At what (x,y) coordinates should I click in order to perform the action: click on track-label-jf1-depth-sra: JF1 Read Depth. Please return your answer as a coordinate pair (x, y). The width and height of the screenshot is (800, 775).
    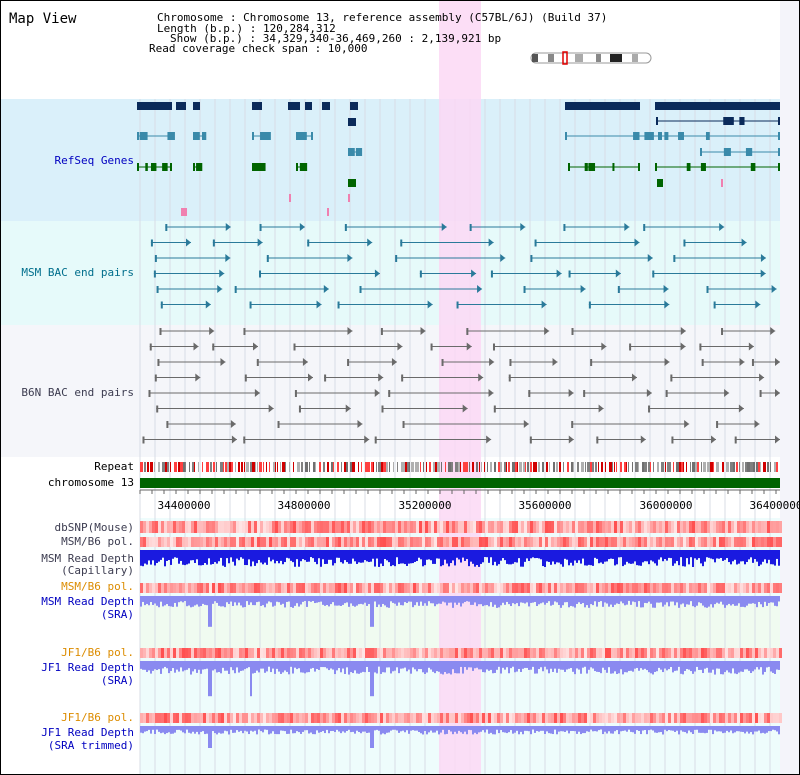
    Looking at the image, I should click on (87, 667).